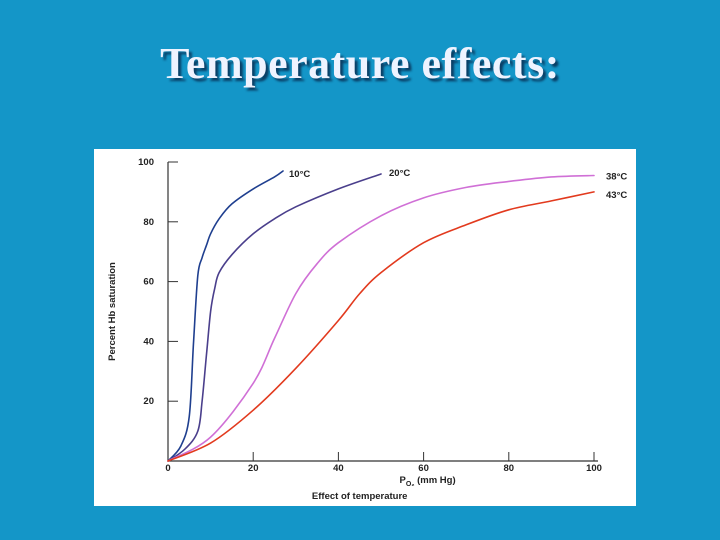 The image size is (720, 540). Describe the element at coordinates (146, 162) in the screenshot. I see `y-tick-label: 100` at that location.